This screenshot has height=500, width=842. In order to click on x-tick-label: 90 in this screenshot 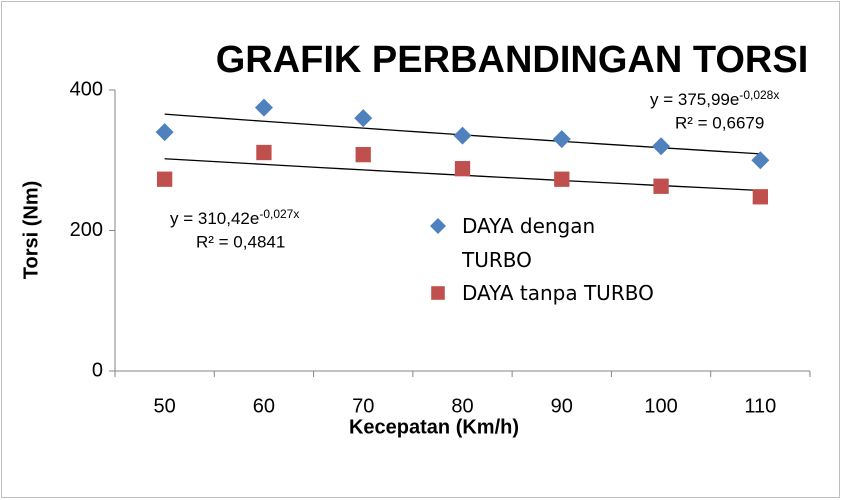, I will do `click(562, 406)`.